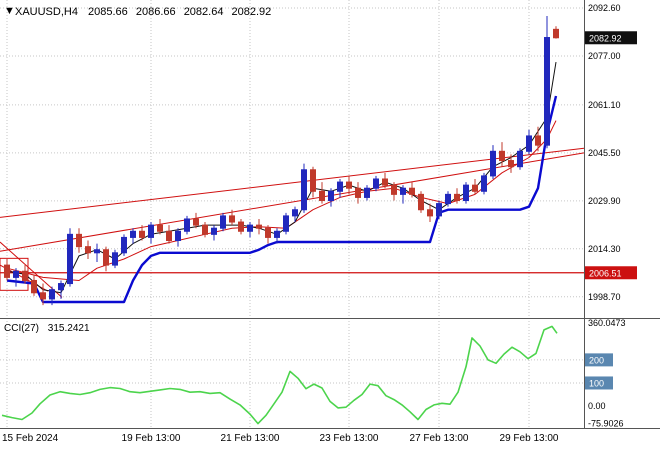  I want to click on cci-level-badge: 200, so click(596, 360).